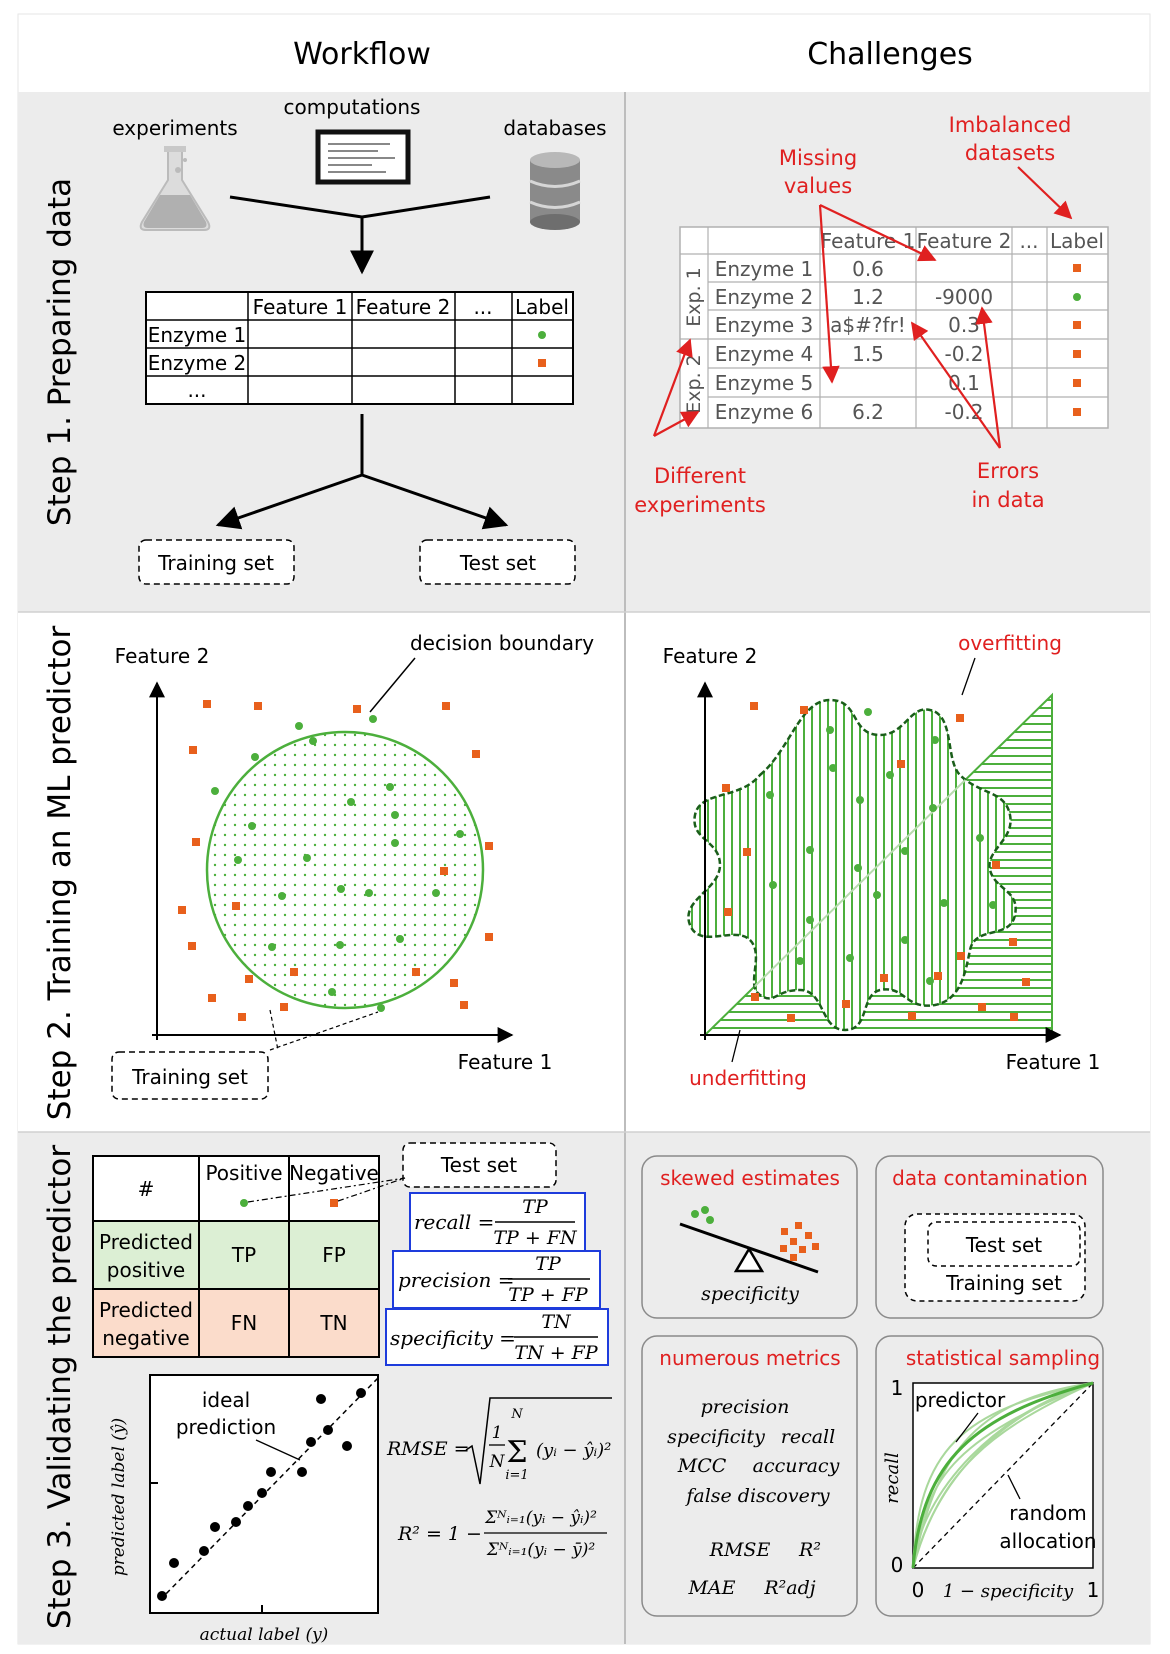 The image size is (1170, 1654). Describe the element at coordinates (60, 1387) in the screenshot. I see `step3-label: Step 3. Validating the predictor` at that location.